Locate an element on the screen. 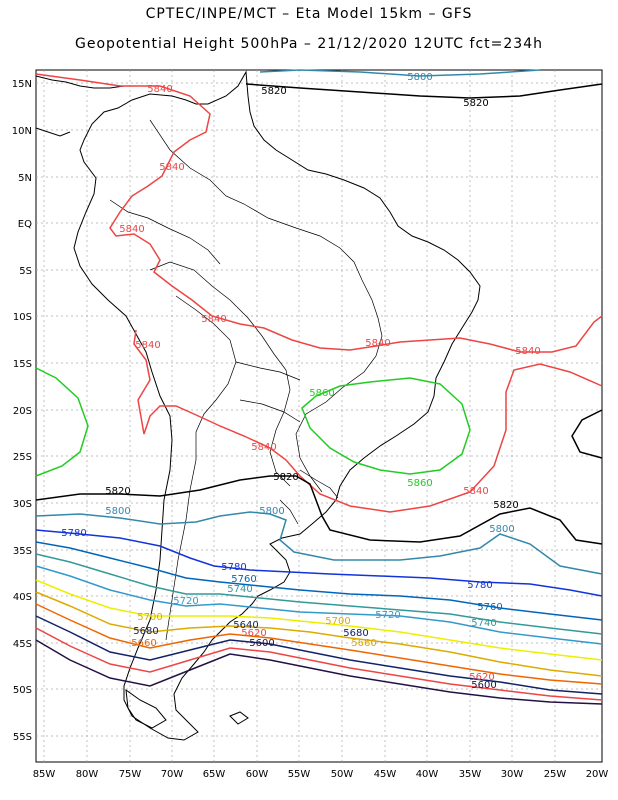  lon-label: 80W is located at coordinates (87, 774).